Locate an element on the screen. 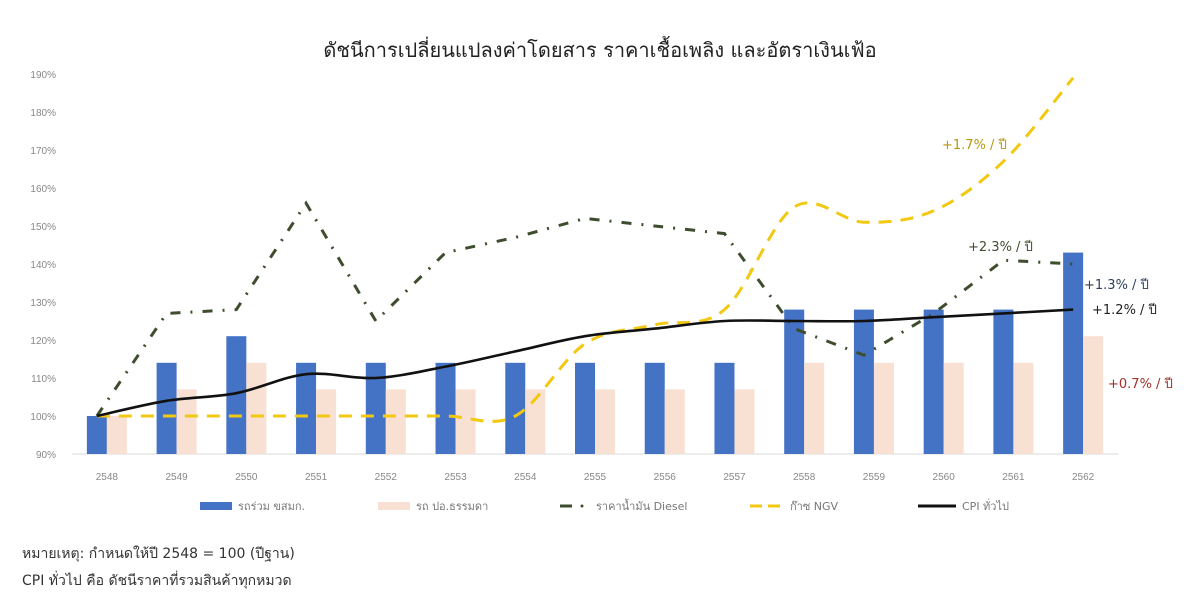 This screenshot has height=607, width=1200. annotation-diesel: +2.3% / ปี is located at coordinates (1000, 247).